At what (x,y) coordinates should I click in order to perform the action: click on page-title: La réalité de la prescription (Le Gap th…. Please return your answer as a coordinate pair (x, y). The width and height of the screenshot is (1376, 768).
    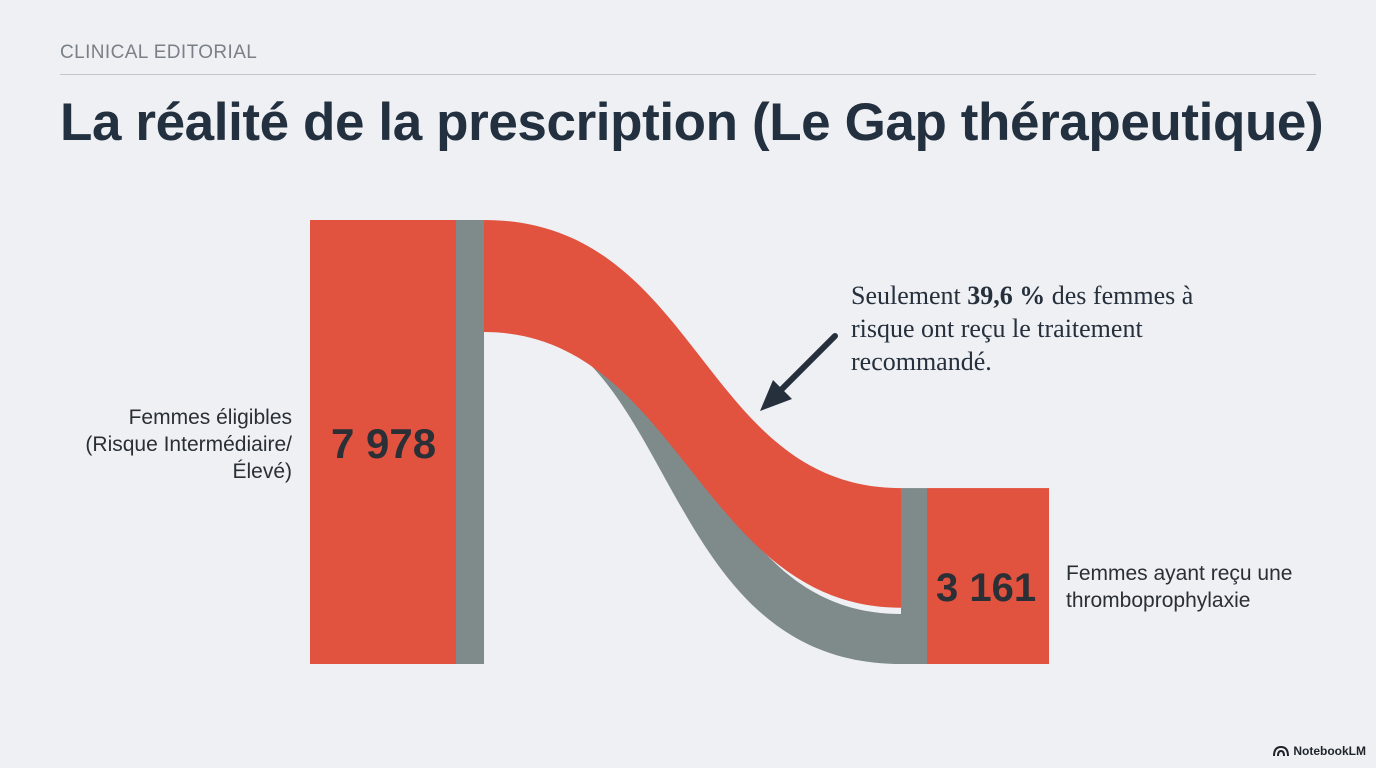
    Looking at the image, I should click on (692, 122).